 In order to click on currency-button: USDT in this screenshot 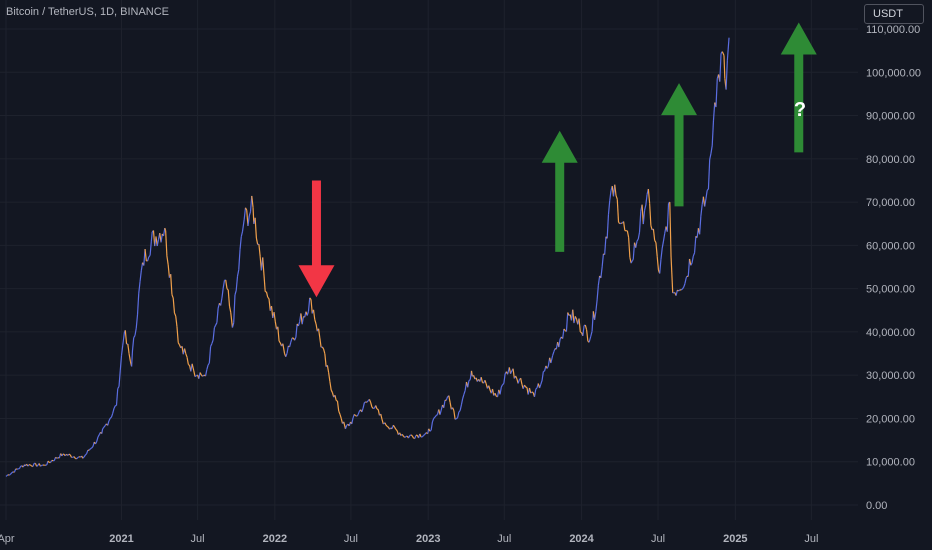, I will do `click(894, 14)`.